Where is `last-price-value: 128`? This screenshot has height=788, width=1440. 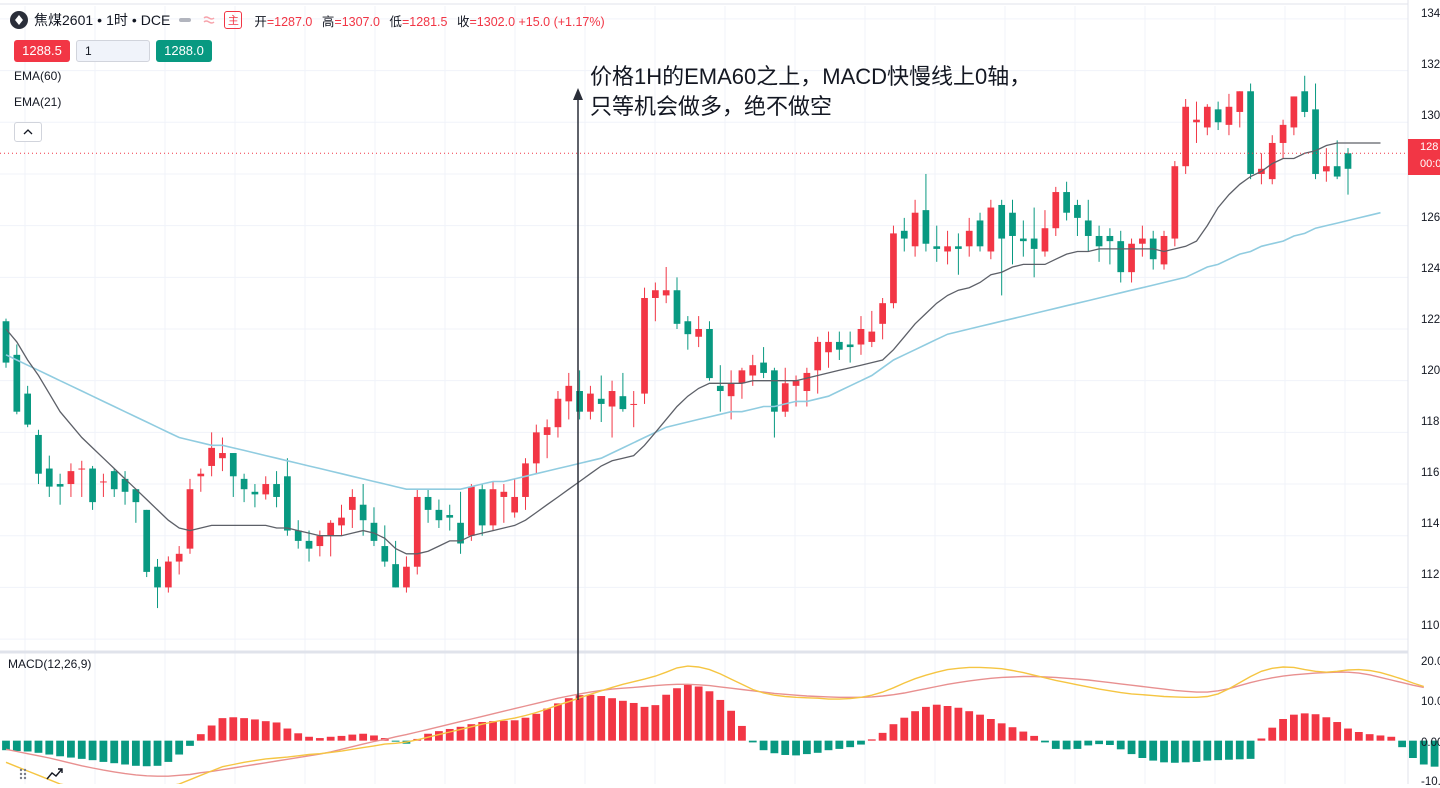
last-price-value: 128 is located at coordinates (1429, 147).